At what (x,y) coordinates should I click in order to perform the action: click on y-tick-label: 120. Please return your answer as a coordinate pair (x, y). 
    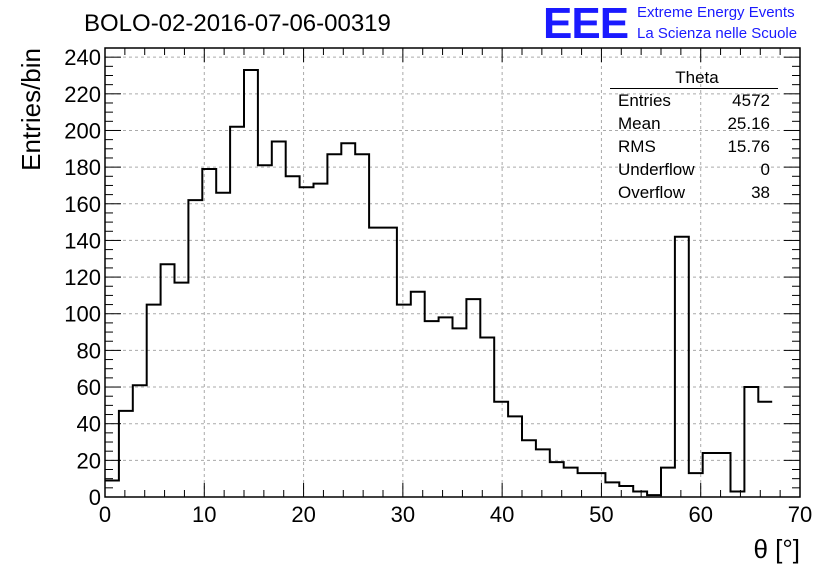
    Looking at the image, I should click on (82, 277).